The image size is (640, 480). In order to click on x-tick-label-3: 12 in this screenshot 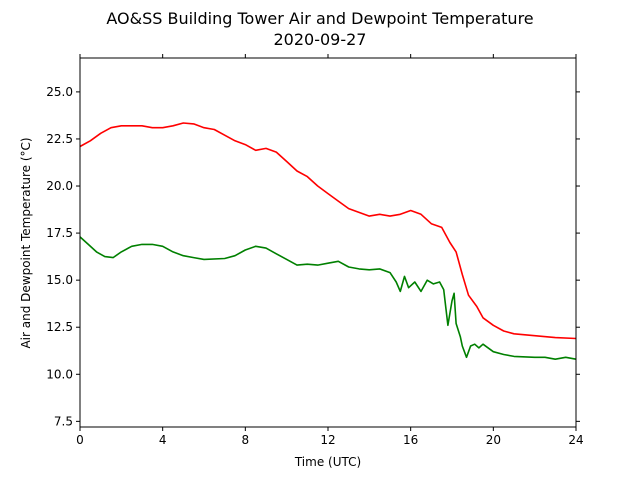, I will do `click(327, 440)`.